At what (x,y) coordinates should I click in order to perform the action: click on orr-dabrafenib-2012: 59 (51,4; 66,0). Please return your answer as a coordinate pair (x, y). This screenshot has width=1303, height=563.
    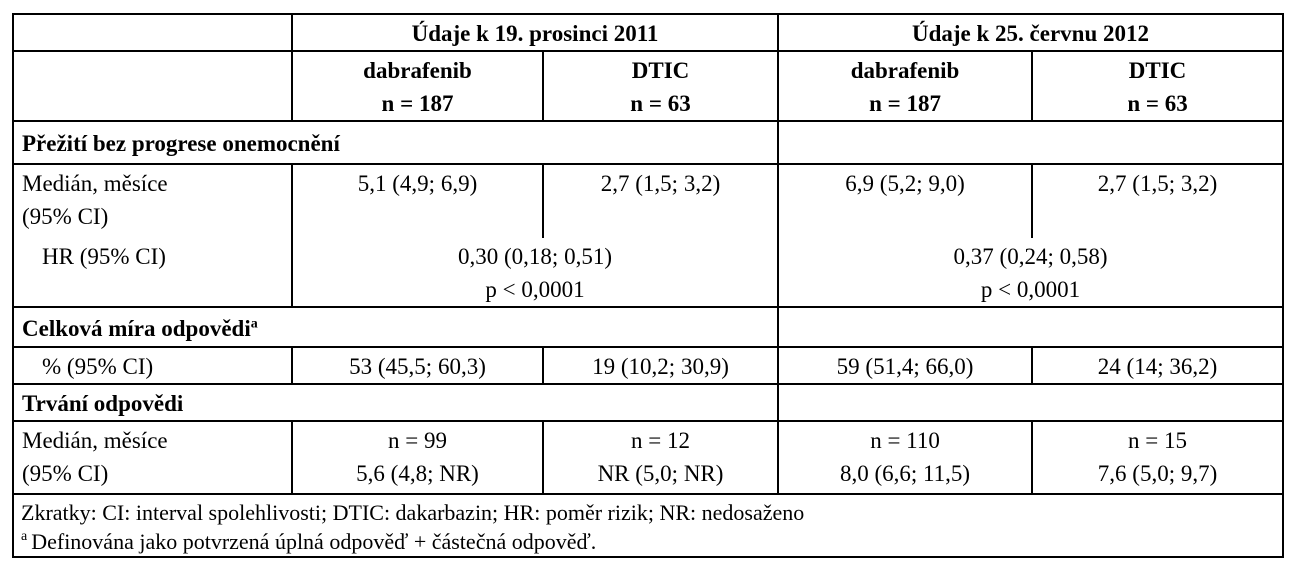
    Looking at the image, I should click on (905, 365).